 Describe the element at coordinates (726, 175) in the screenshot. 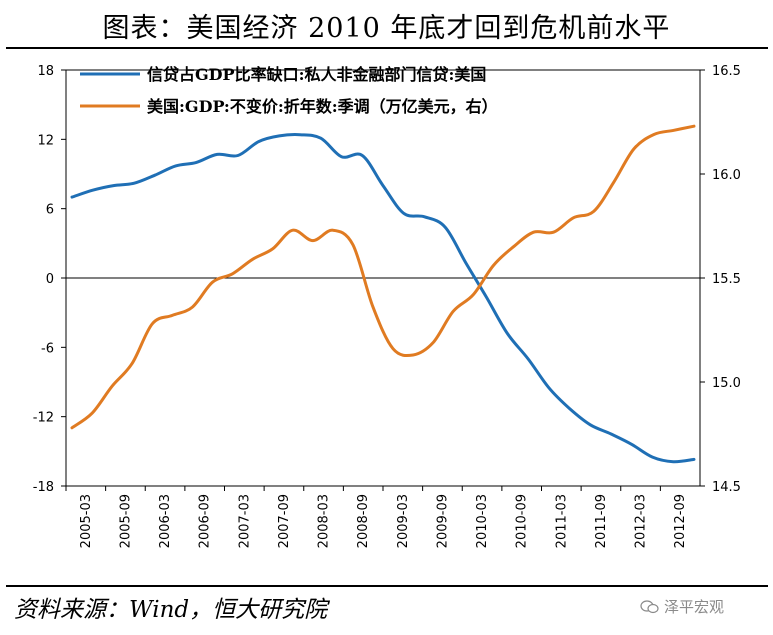

I see `right-tick-label: 16.0` at that location.